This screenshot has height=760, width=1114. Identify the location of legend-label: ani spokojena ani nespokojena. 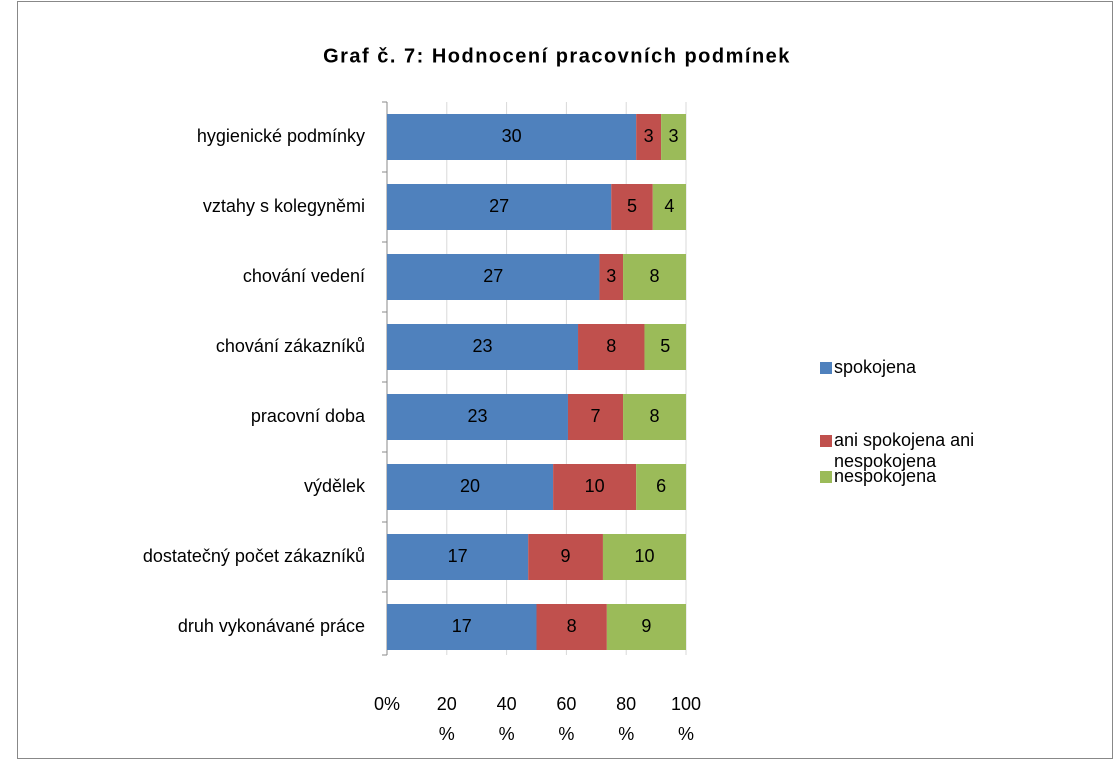
(904, 450).